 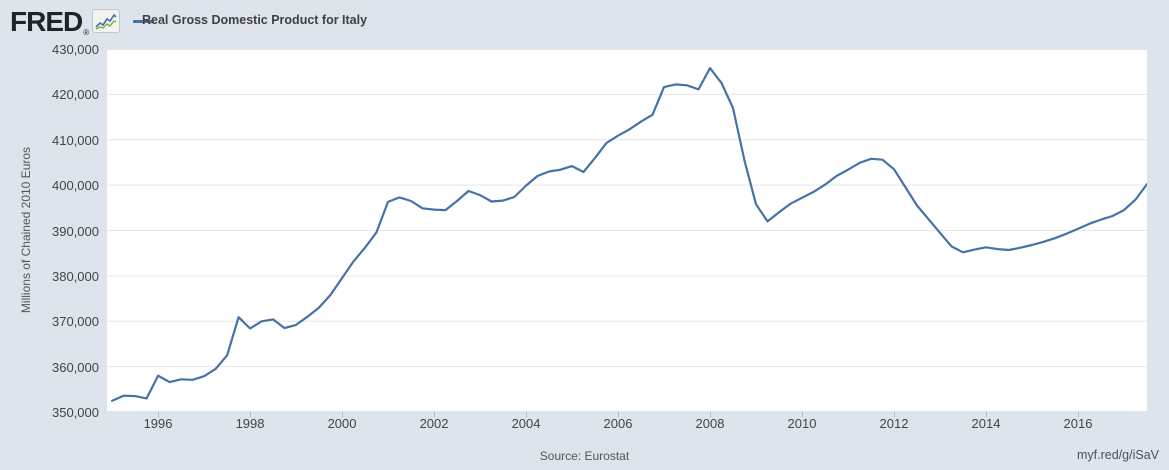 What do you see at coordinates (618, 423) in the screenshot?
I see `x-tick-label: 2006` at bounding box center [618, 423].